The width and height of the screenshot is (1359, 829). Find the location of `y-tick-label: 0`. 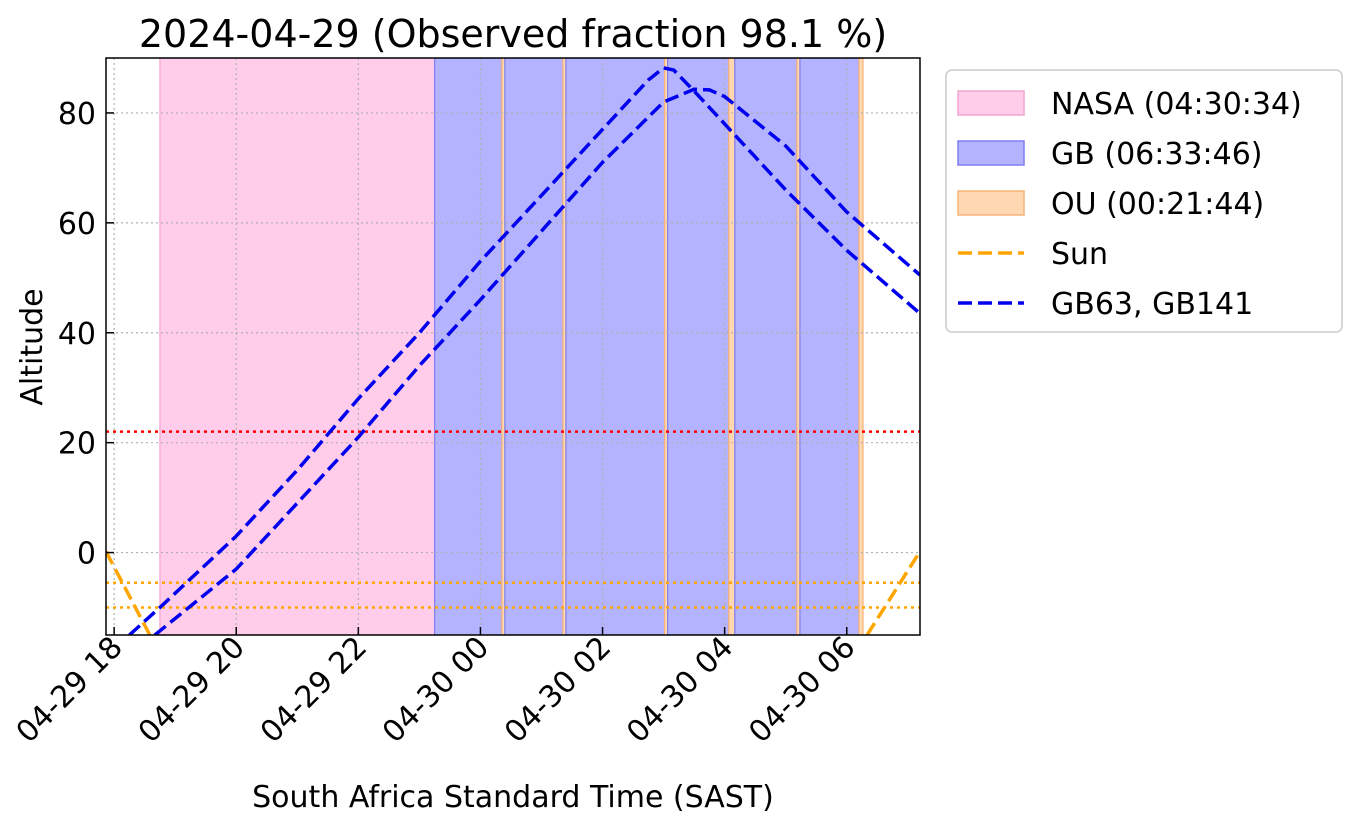

y-tick-label: 0 is located at coordinates (86, 554).